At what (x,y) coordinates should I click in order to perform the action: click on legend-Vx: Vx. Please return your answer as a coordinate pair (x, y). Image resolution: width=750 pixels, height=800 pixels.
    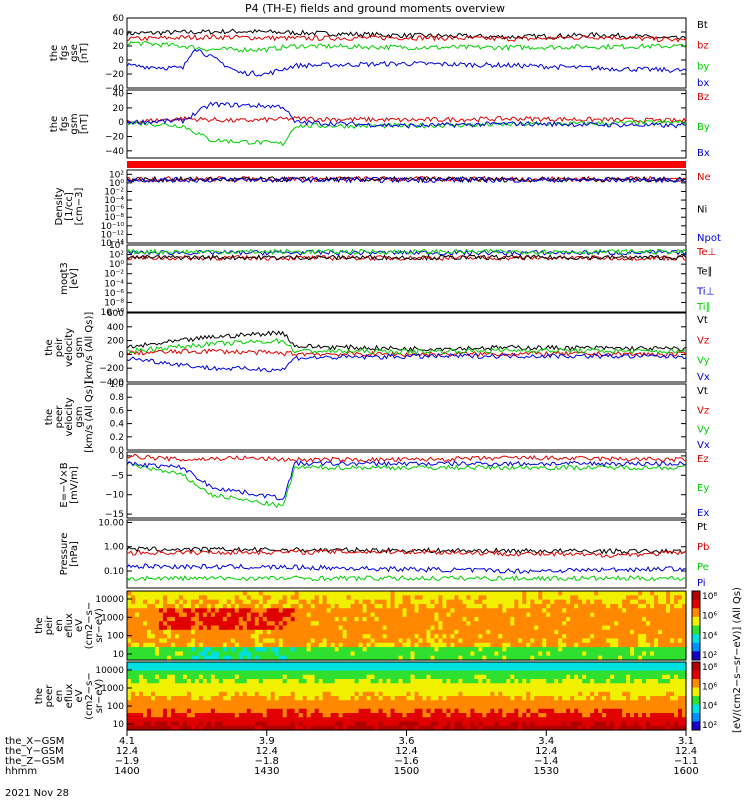
    Looking at the image, I should click on (703, 377).